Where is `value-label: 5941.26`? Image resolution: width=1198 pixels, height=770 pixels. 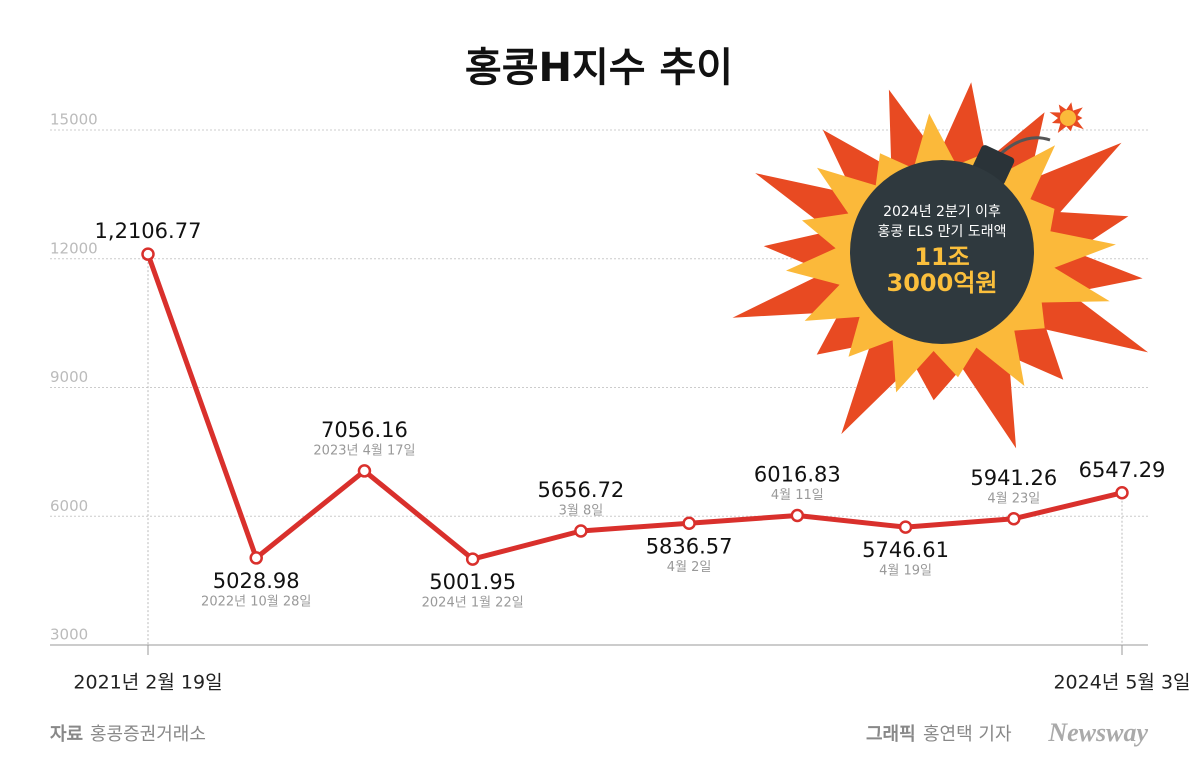
value-label: 5941.26 is located at coordinates (1013, 478).